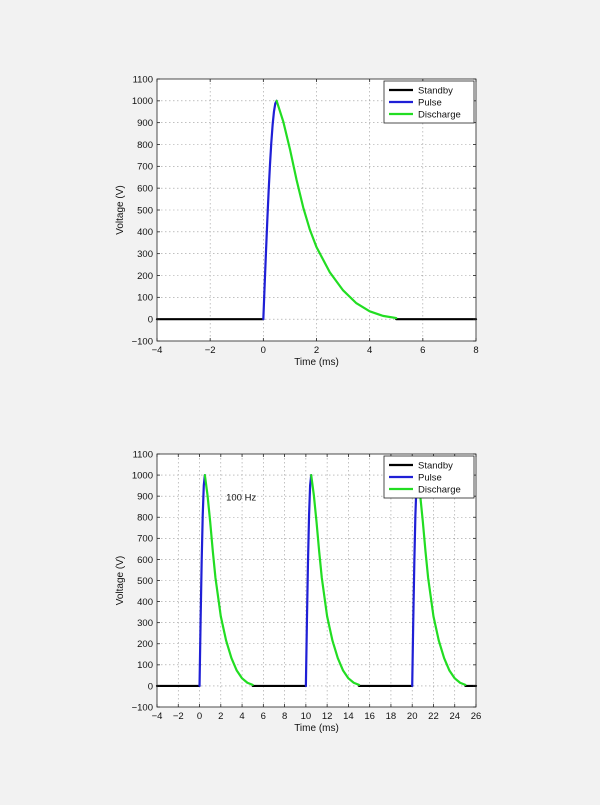 The width and height of the screenshot is (600, 805). Describe the element at coordinates (439, 489) in the screenshot. I see `c1-legend-label-discharge: Discharge` at that location.